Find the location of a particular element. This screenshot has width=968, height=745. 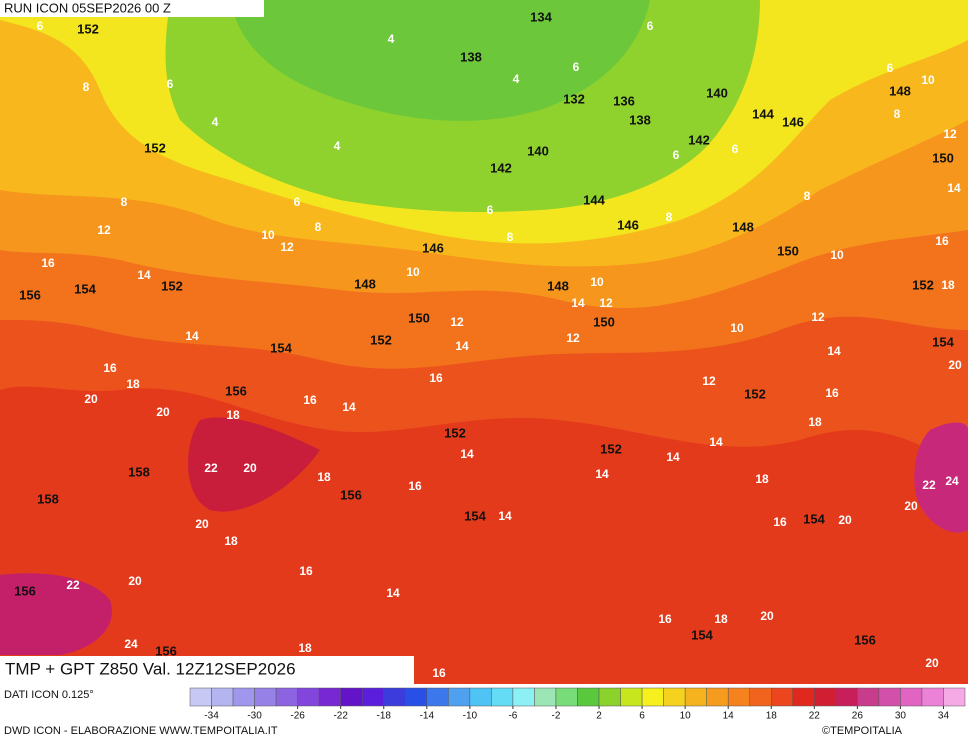

copyright-label: ©TEMPOITALIA is located at coordinates (862, 731).